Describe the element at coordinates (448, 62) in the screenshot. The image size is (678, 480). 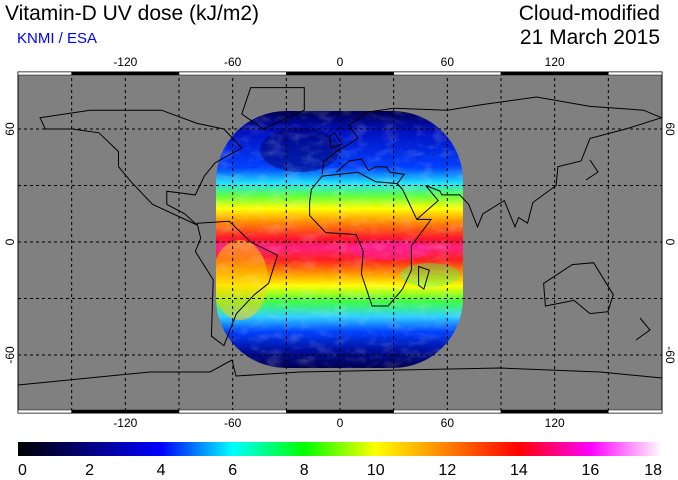
I see `lon-label-top: 60` at that location.